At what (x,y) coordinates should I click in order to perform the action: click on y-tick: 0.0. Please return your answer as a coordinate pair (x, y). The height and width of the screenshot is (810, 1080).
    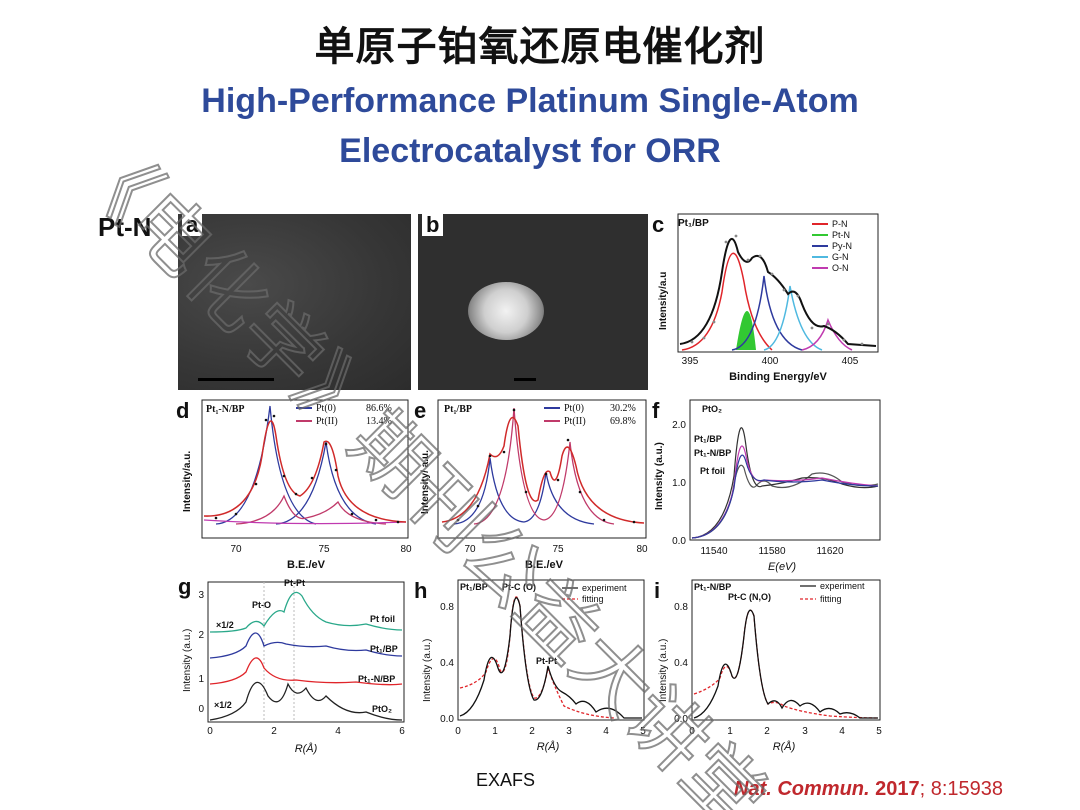
    Looking at the image, I should click on (679, 541).